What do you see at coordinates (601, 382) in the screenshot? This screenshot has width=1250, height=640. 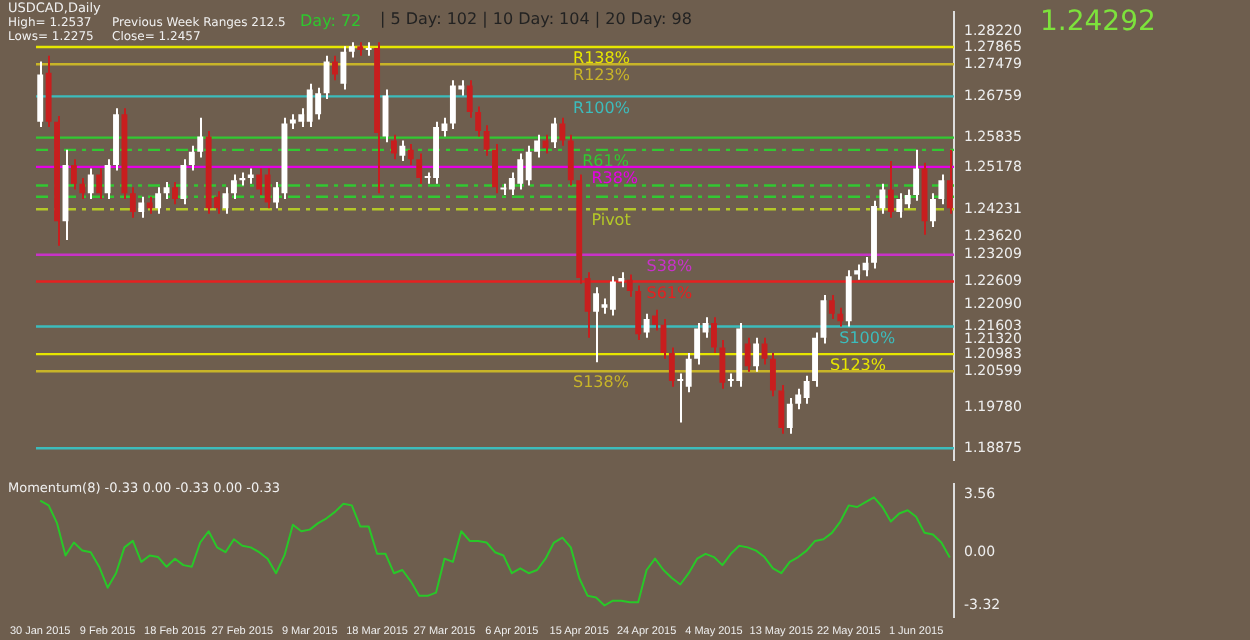 I see `ref-line-label: S138%` at bounding box center [601, 382].